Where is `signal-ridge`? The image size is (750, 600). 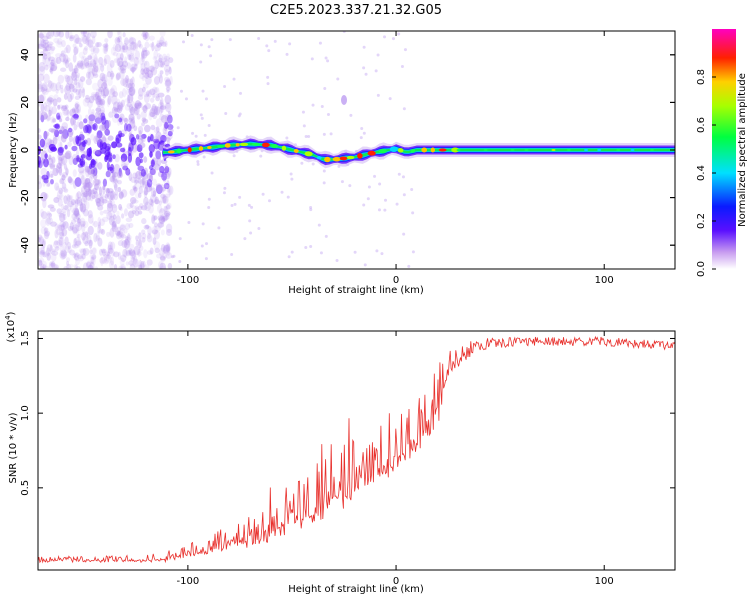 signal-ridge is located at coordinates (418, 152).